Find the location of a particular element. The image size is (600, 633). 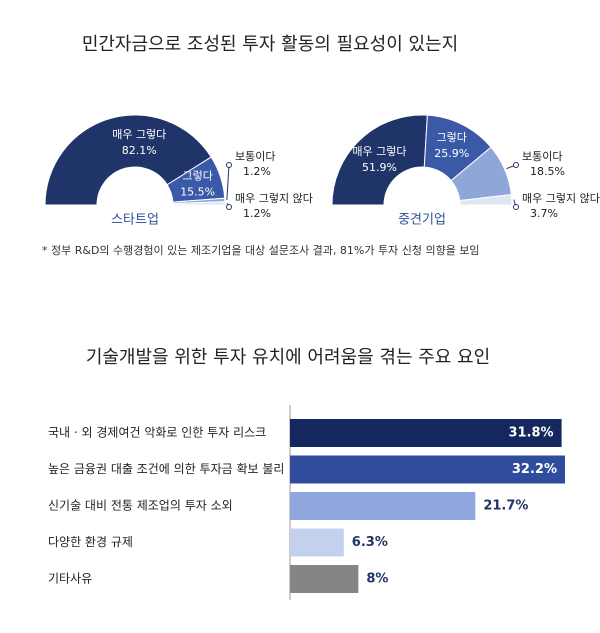

value-label: 31.8% is located at coordinates (530, 433).